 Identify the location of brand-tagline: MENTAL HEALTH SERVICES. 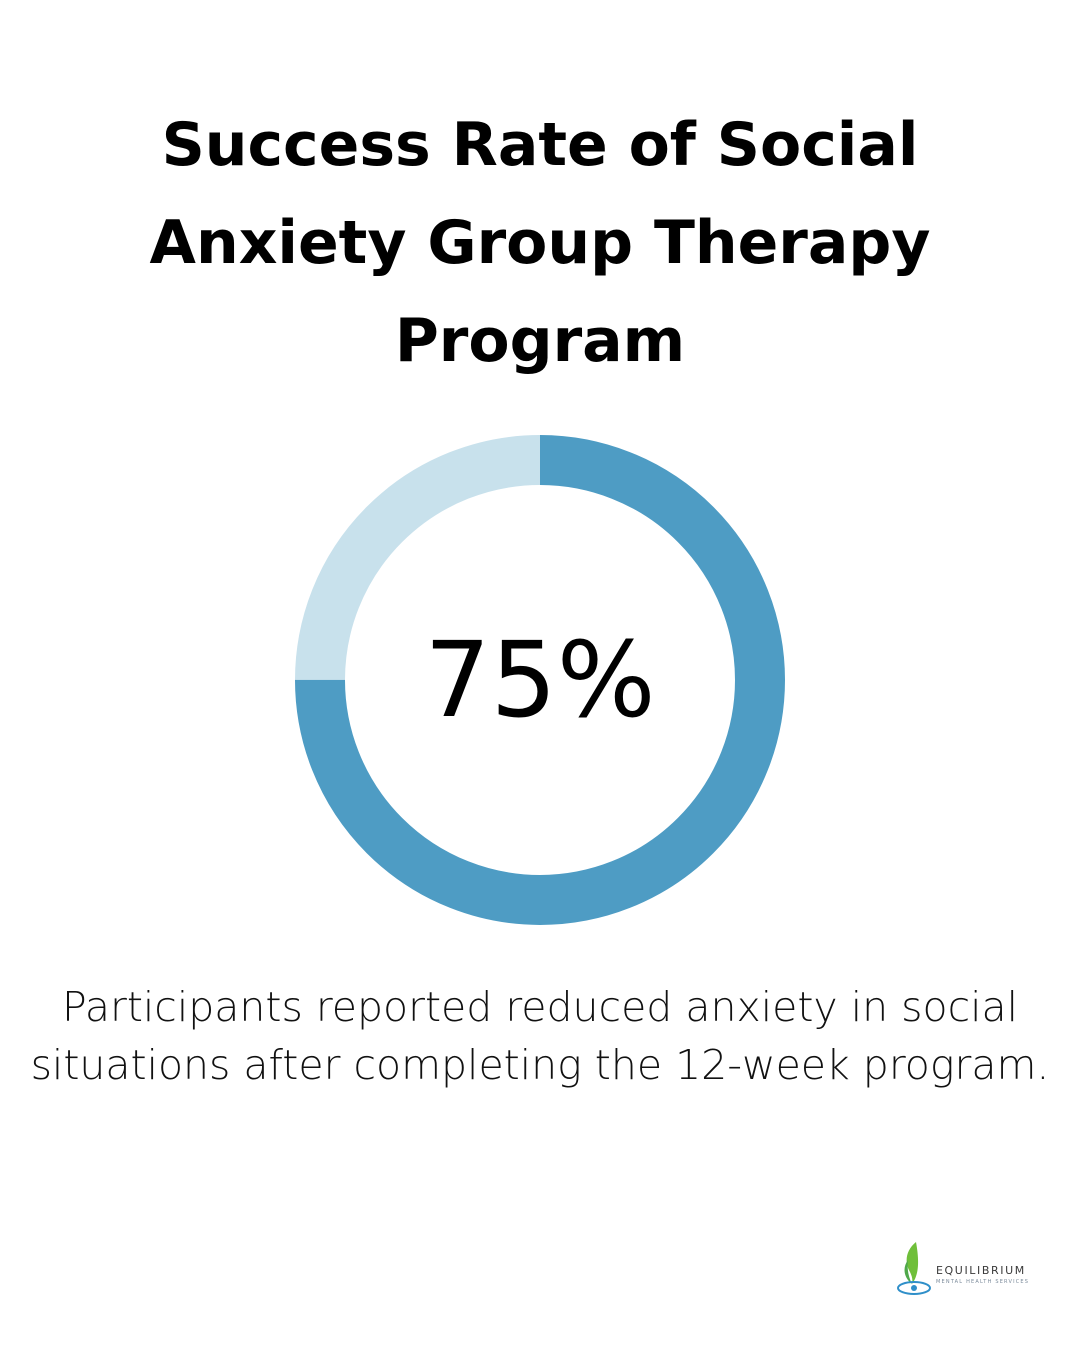
(983, 1282).